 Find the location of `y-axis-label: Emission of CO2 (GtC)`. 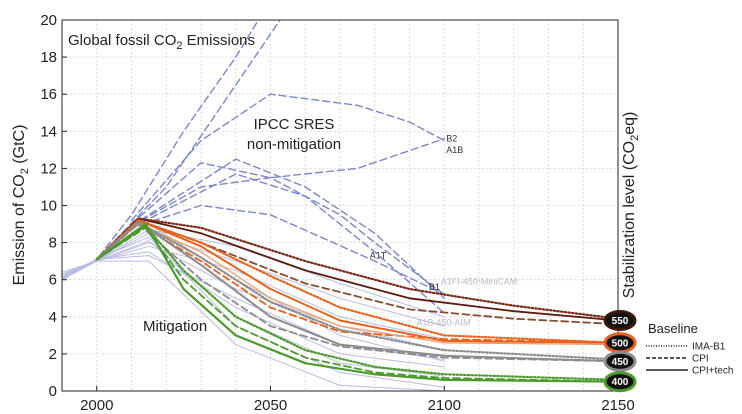

y-axis-label: Emission of CO2 (GtC) is located at coordinates (21, 205).